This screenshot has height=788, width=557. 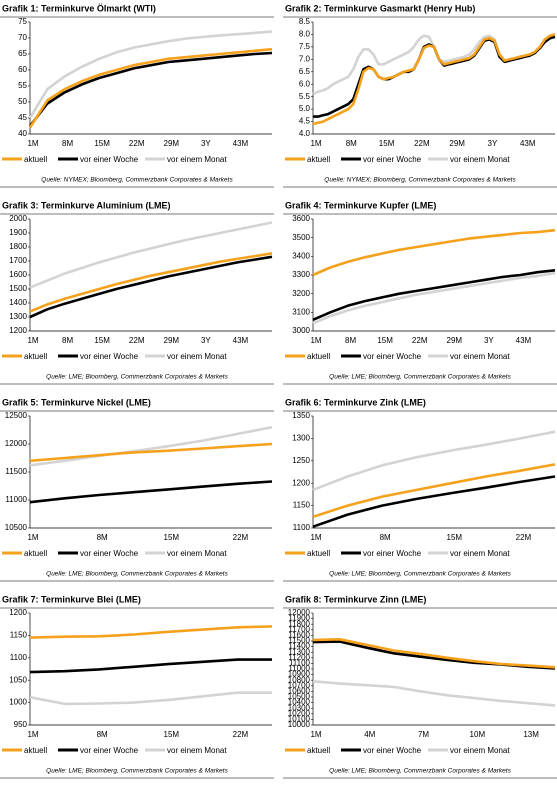 I want to click on chart-title: Grafik 7: Terminkurve Blei (LME), so click(x=71, y=599).